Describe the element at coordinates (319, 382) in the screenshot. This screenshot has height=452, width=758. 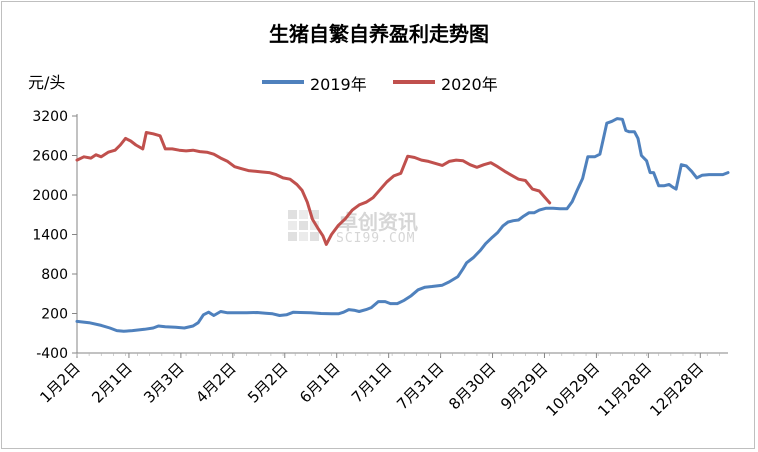
I see `x-tick-label-5: 6月1日` at that location.